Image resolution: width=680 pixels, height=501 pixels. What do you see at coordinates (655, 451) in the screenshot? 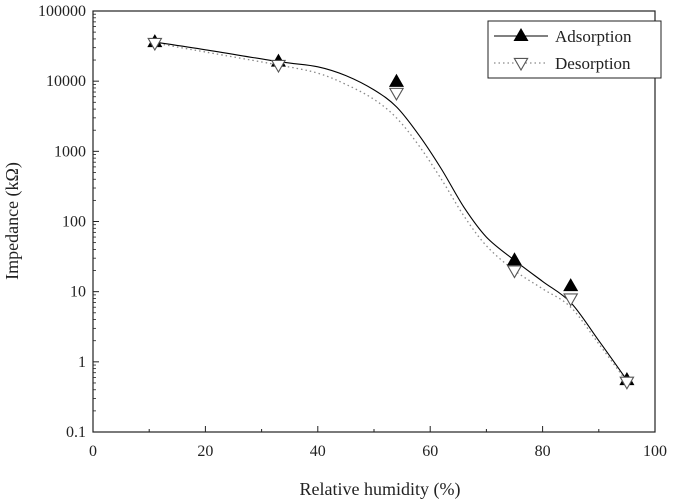
I see `x-tick-label: 100` at bounding box center [655, 451].